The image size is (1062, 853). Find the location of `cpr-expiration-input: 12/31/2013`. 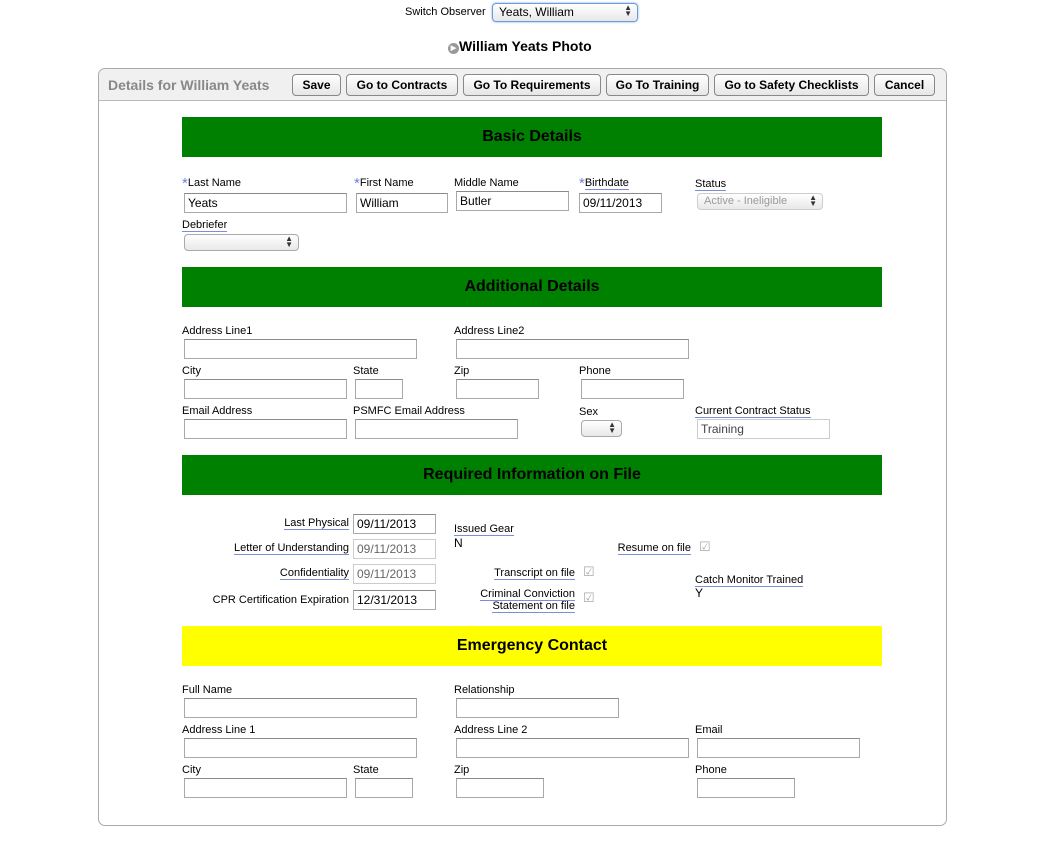

cpr-expiration-input: 12/31/2013 is located at coordinates (394, 600).